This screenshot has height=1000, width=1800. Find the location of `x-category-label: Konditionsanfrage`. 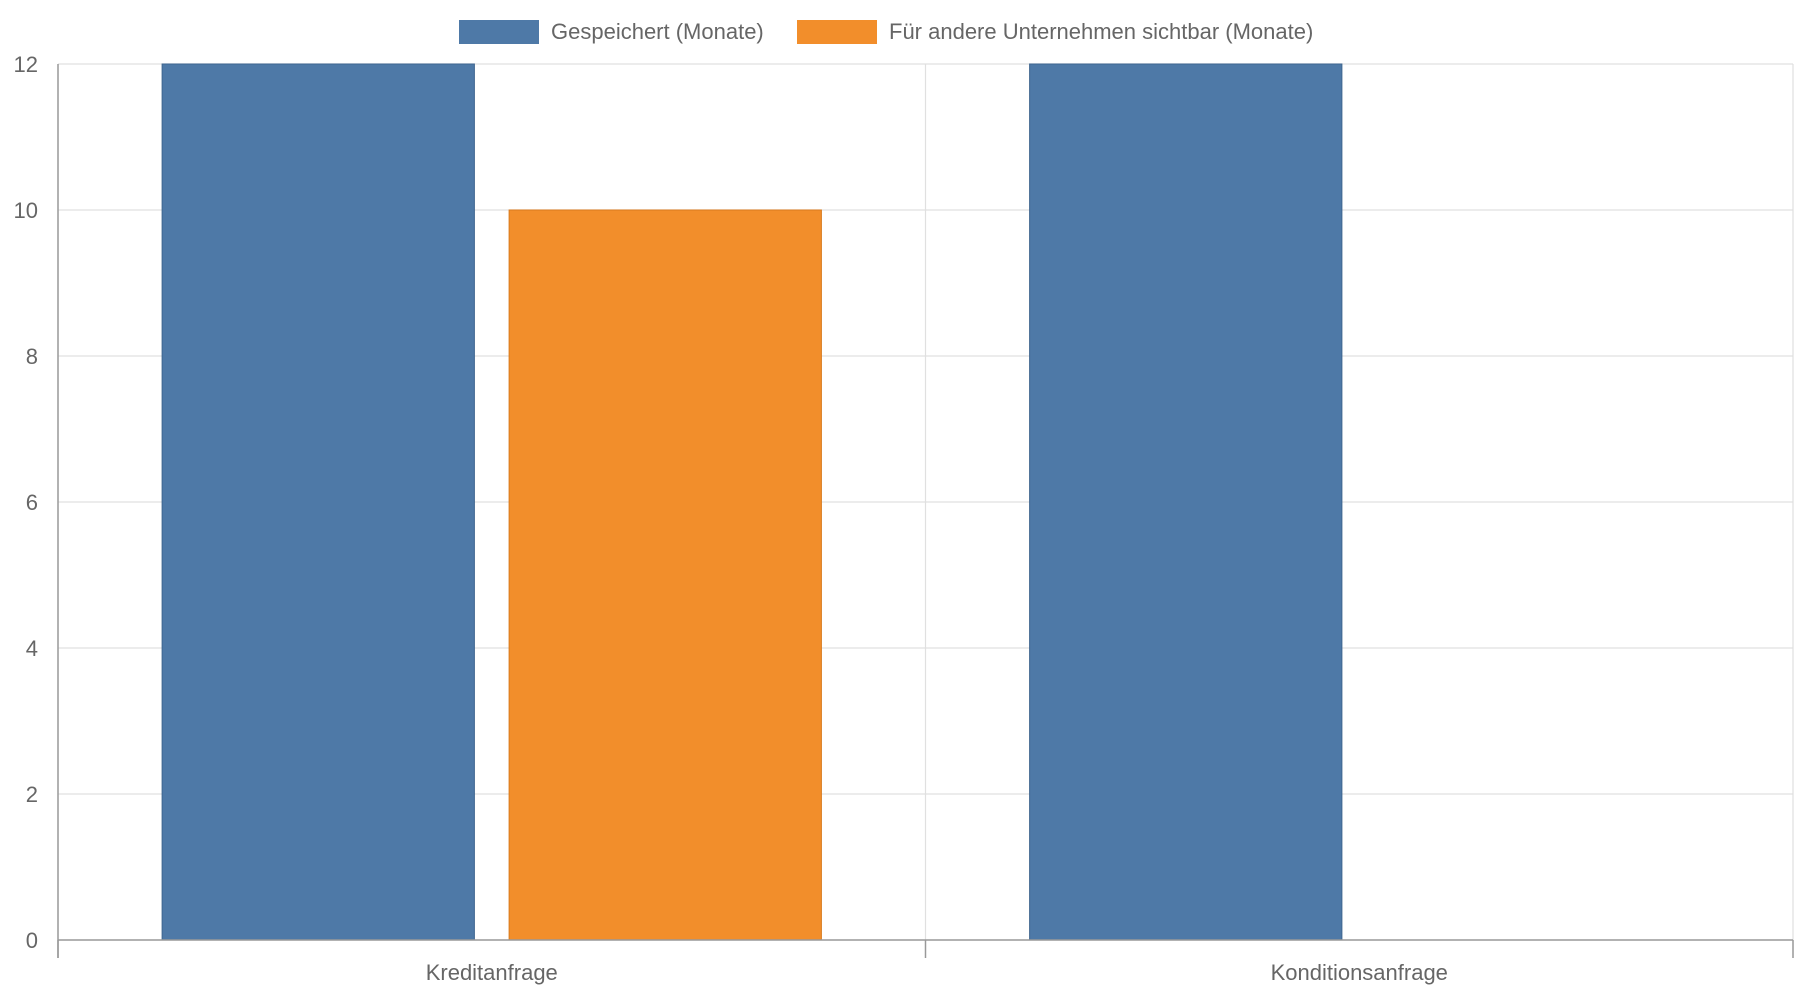

x-category-label: Konditionsanfrage is located at coordinates (1359, 972).